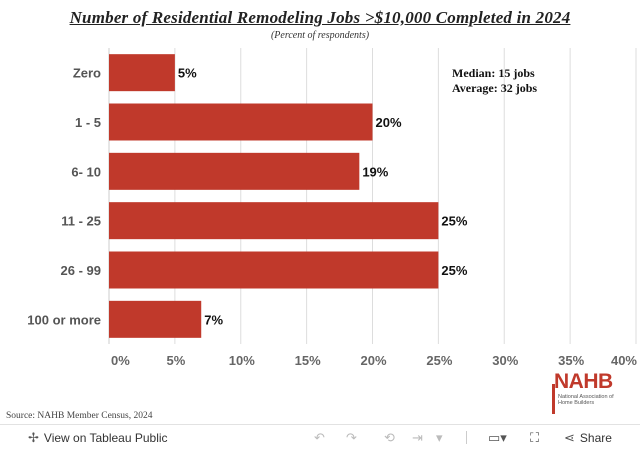 The height and width of the screenshot is (450, 640). I want to click on category-label: 1 - 5, so click(88, 122).